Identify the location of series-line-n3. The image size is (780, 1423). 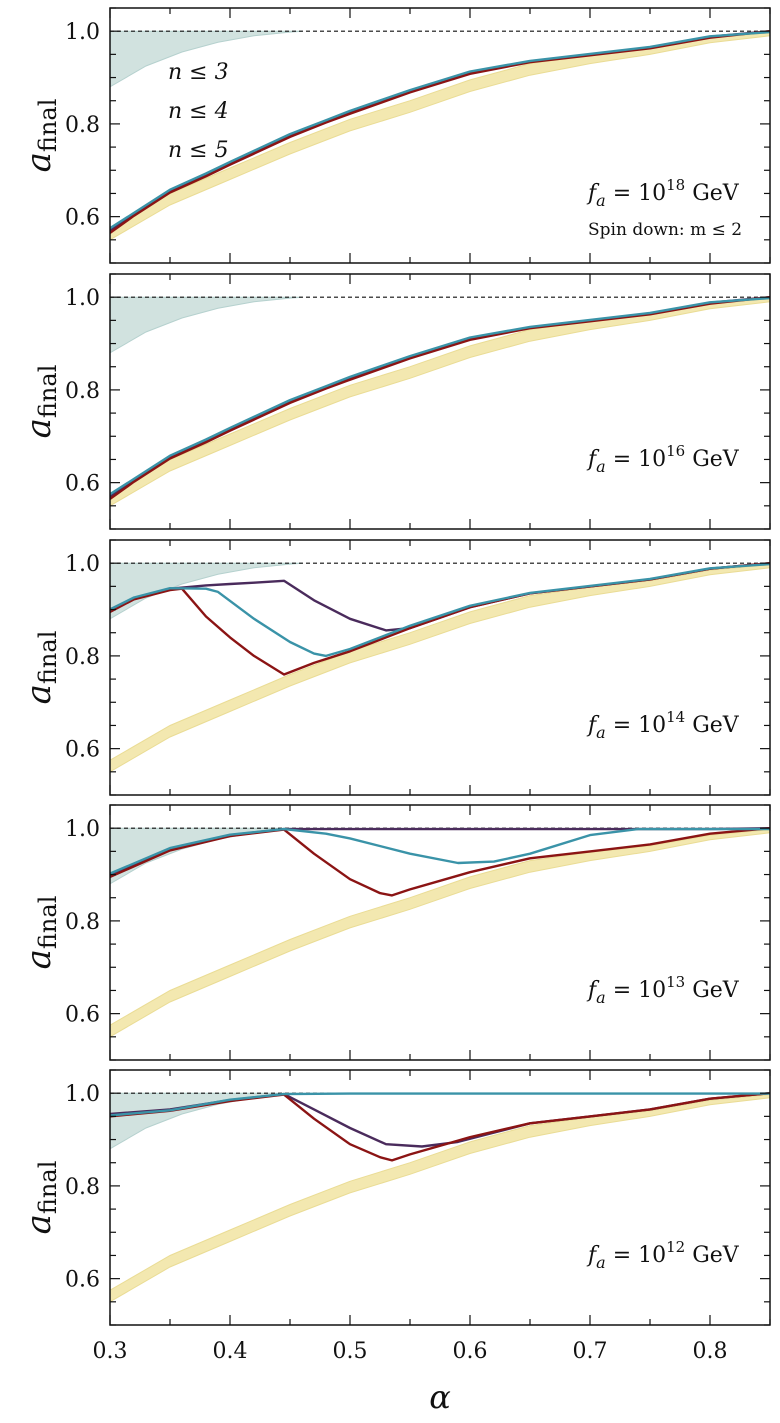
(440, 397).